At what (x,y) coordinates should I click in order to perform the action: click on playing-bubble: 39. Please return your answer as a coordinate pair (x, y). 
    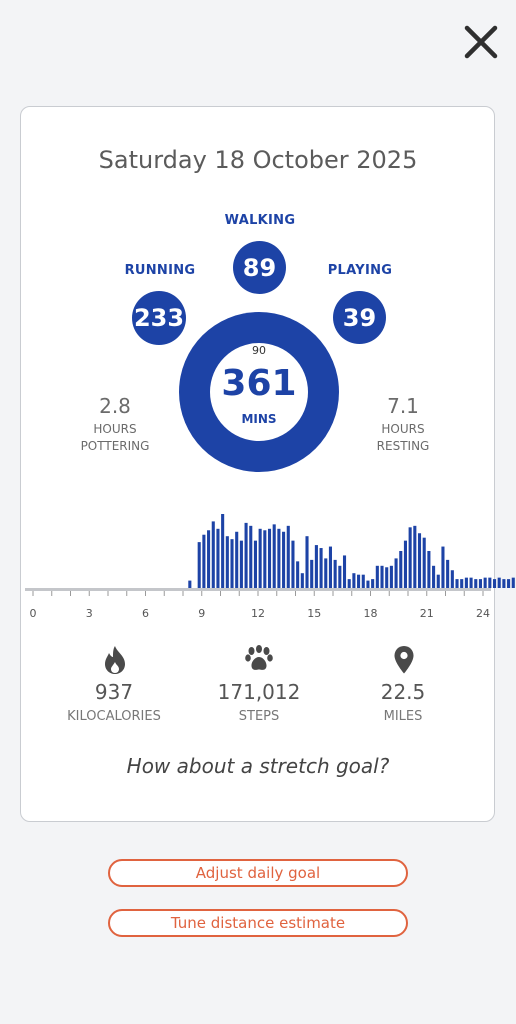
    Looking at the image, I should click on (359, 317).